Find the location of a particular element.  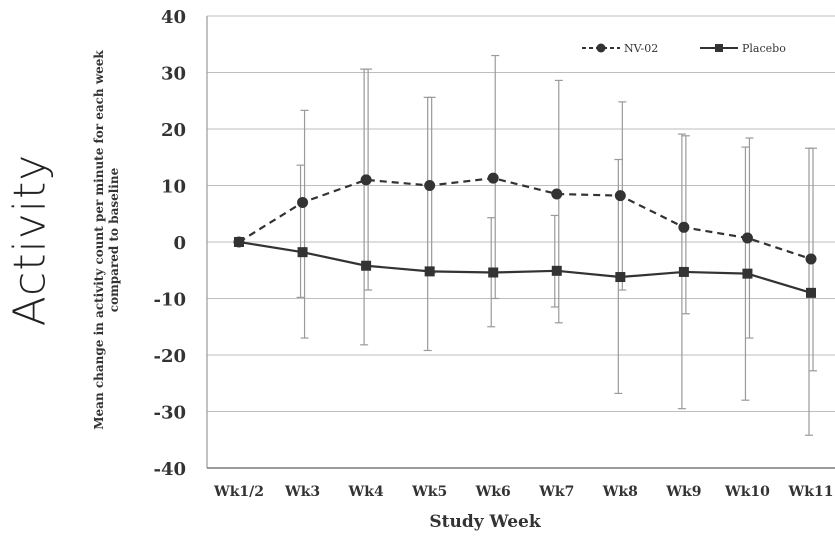

y-tick-label: 30 is located at coordinates (173, 74).